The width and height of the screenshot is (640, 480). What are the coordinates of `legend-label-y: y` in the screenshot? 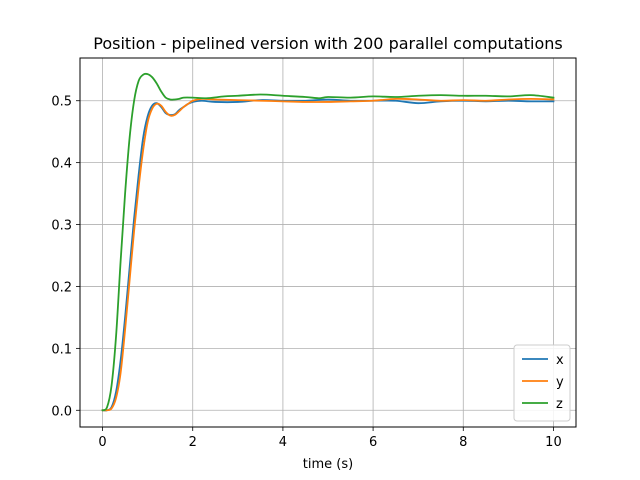 It's located at (560, 382).